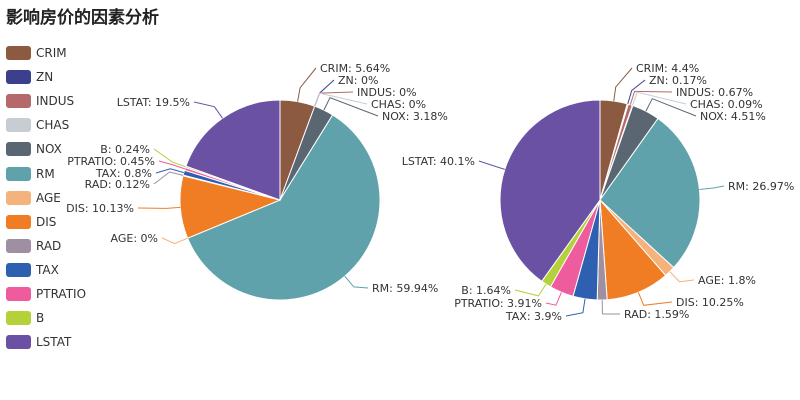  I want to click on data-label: B: 0.24%, so click(125, 149).